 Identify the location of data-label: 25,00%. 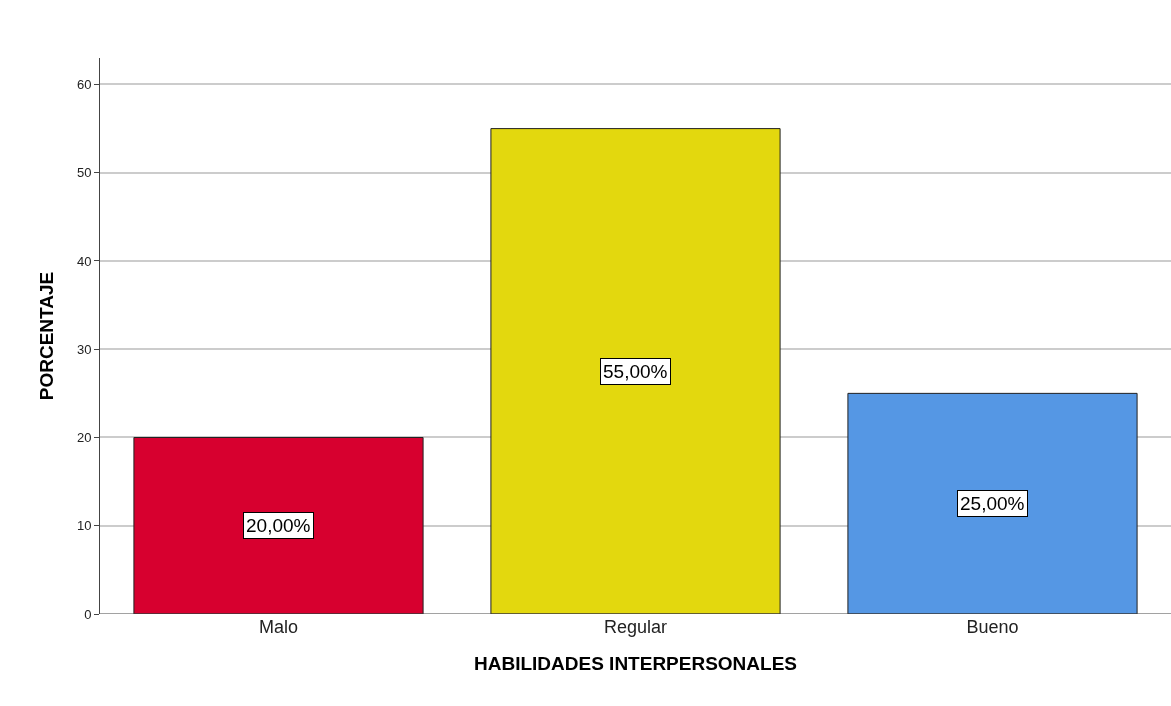
(992, 503).